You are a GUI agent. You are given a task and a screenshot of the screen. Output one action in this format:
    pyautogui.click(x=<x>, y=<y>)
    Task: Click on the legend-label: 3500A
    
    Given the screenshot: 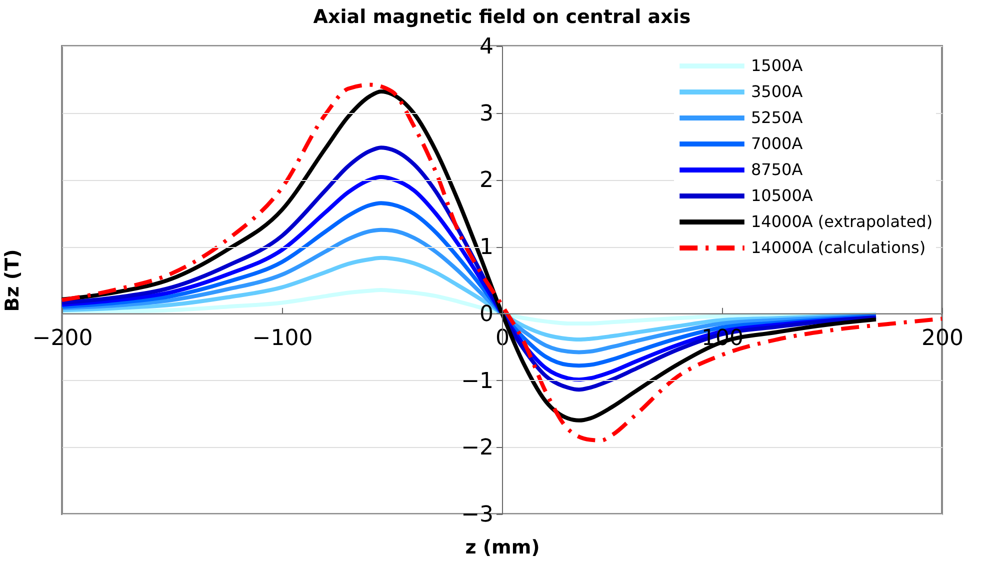 What is the action you would take?
    pyautogui.click(x=777, y=91)
    